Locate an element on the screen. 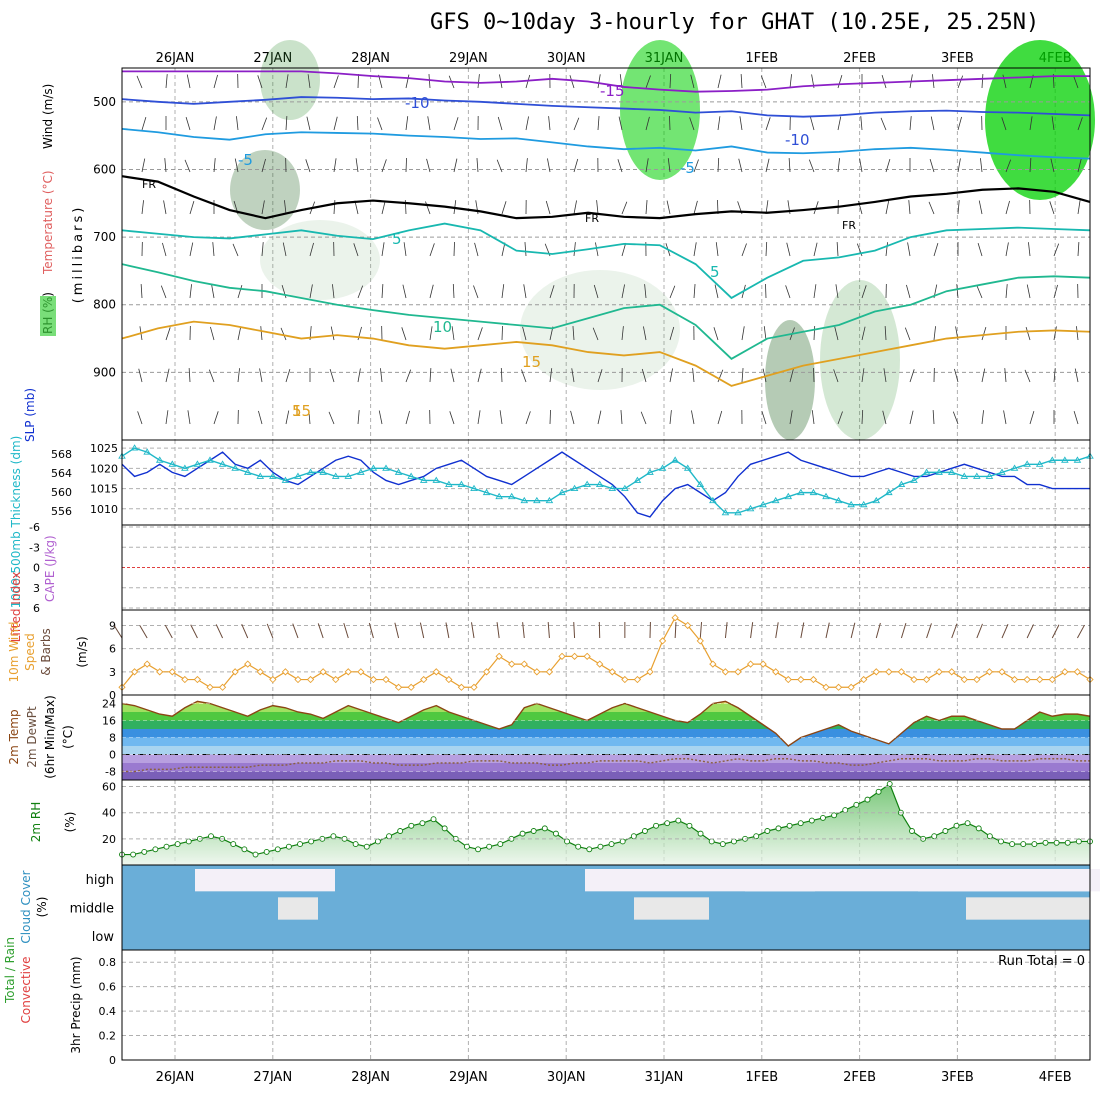 The width and height of the screenshot is (1100, 1100). wind-speed-axis-label: Speed is located at coordinates (30, 652).